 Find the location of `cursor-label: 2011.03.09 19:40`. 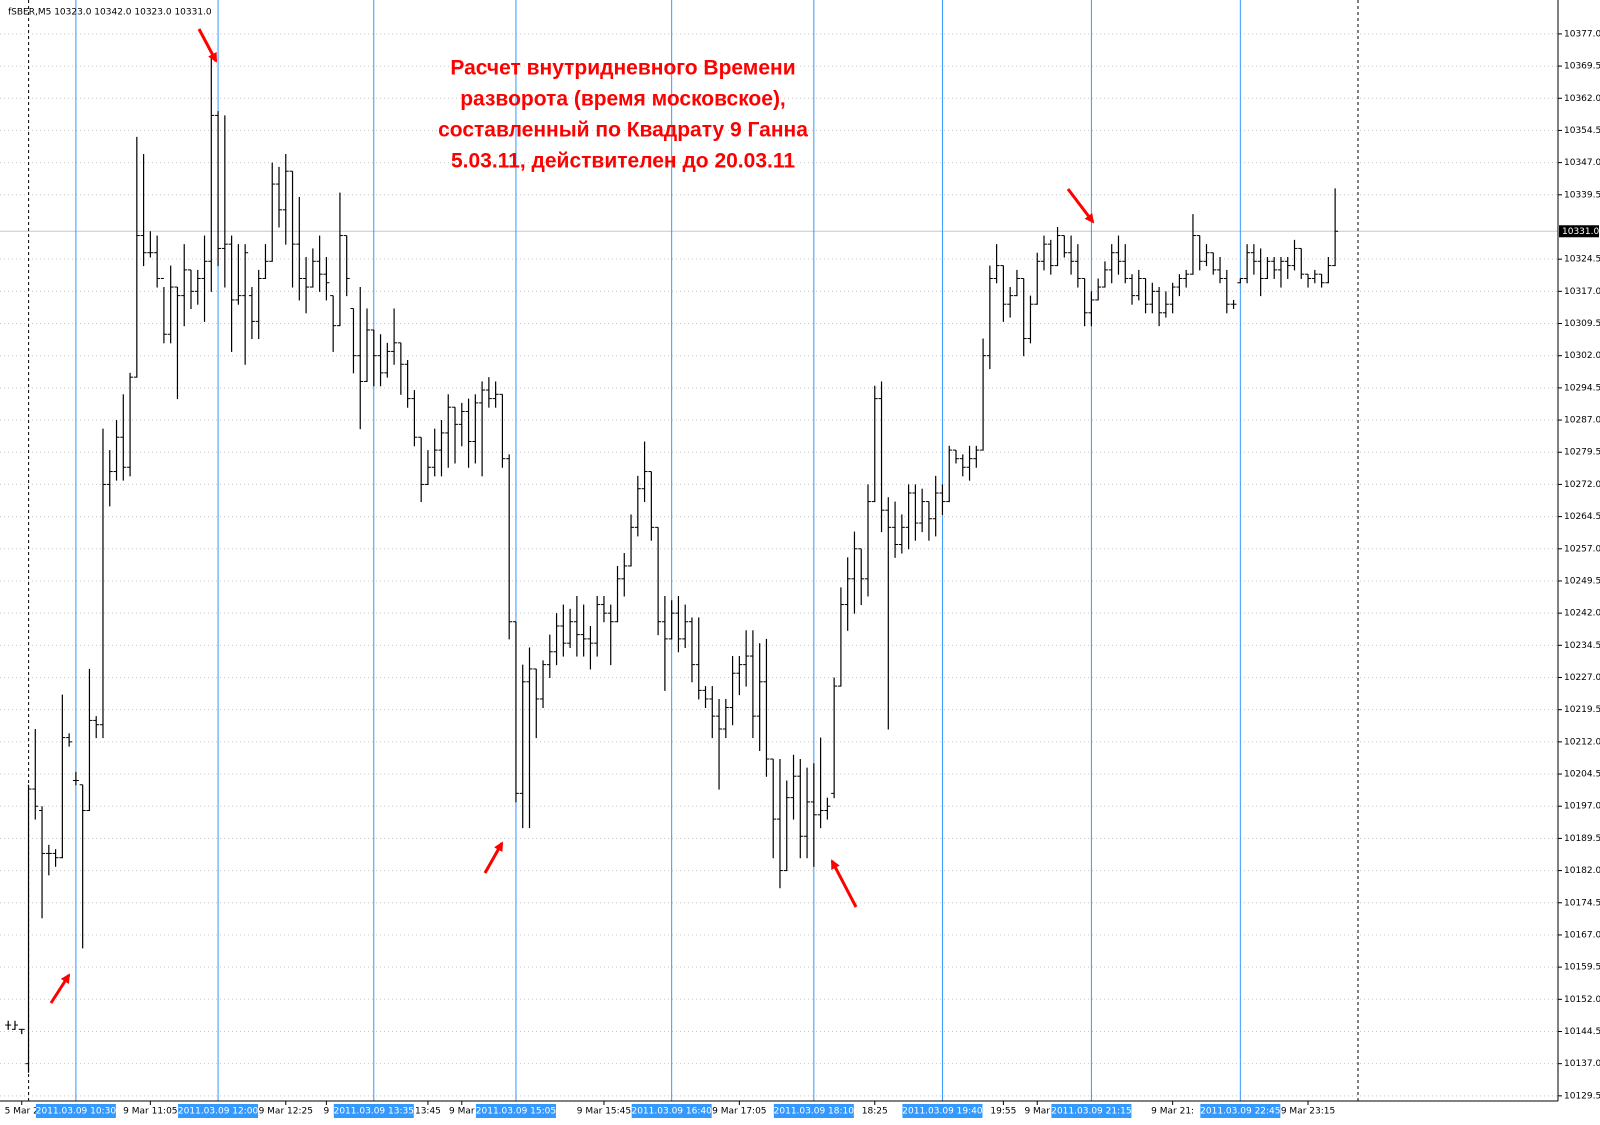

cursor-label: 2011.03.09 19:40 is located at coordinates (942, 1112).